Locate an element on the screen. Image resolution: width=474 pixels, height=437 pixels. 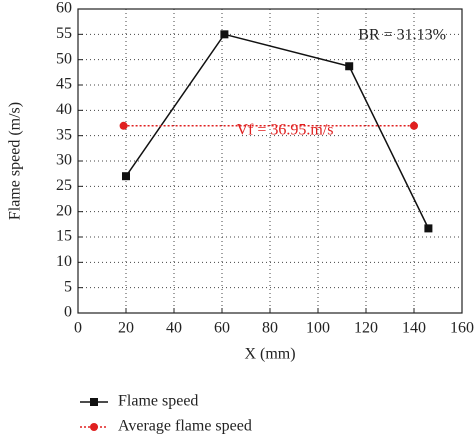
y-tick-label: 15 is located at coordinates (64, 236).